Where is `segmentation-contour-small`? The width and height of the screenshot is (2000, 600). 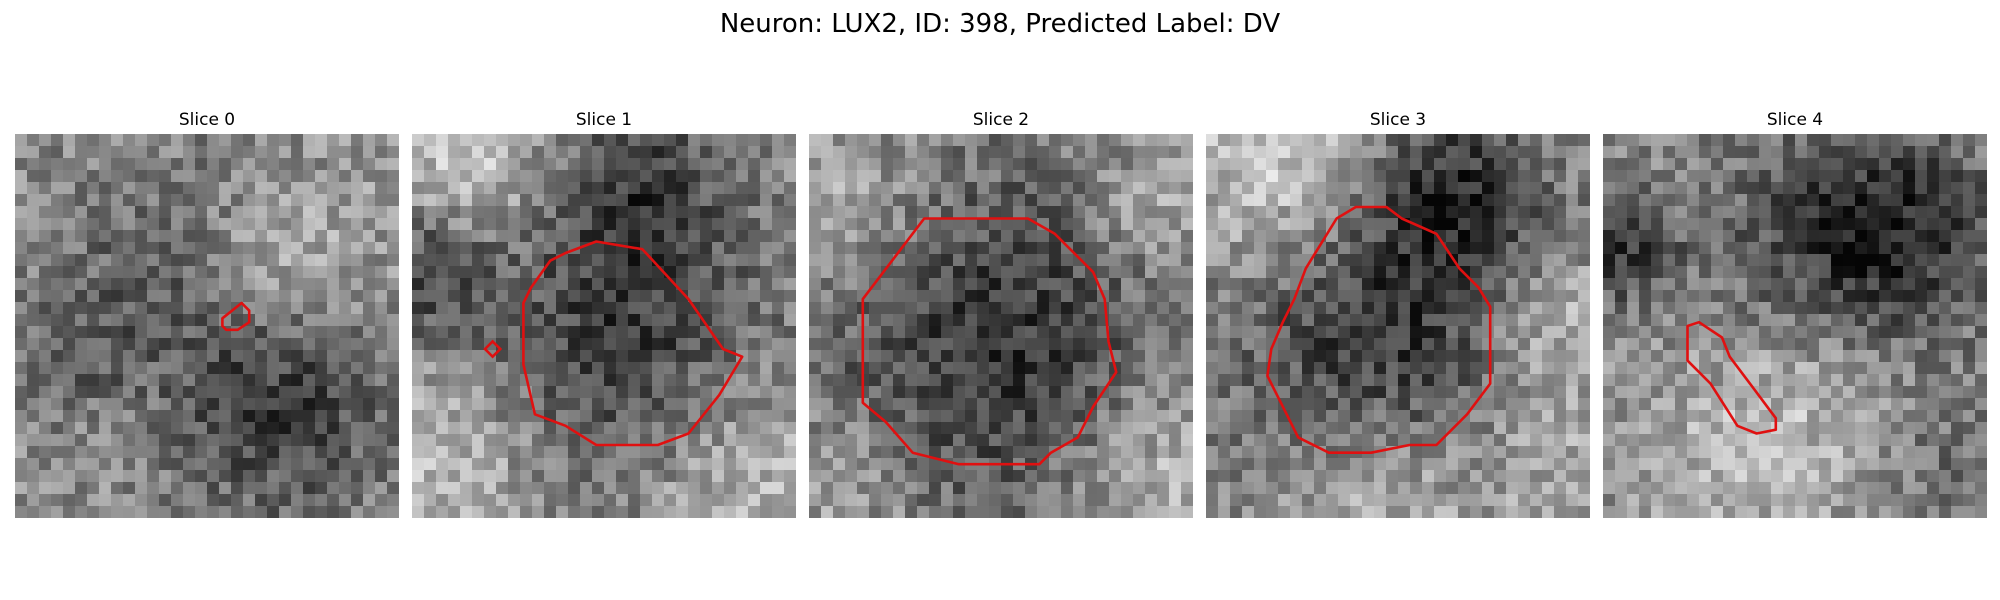 segmentation-contour-small is located at coordinates (493, 349).